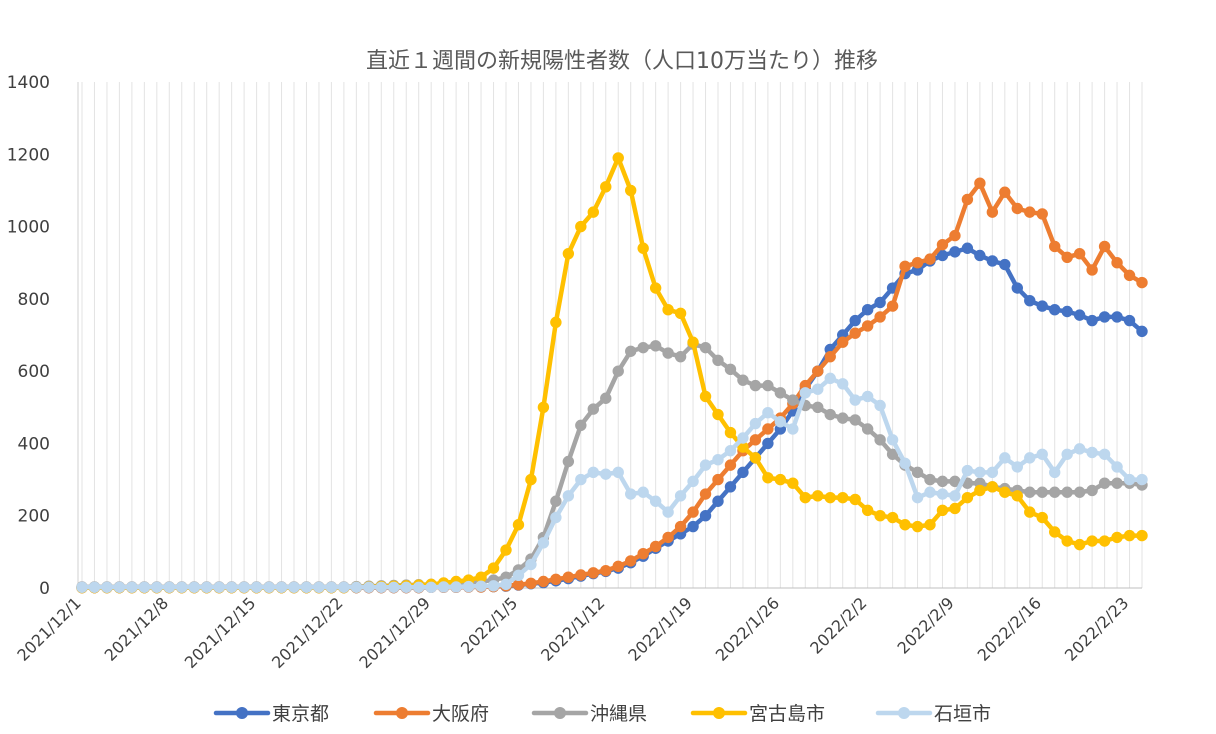  I want to click on x-tick-label: 2021/12/22, so click(307, 632).